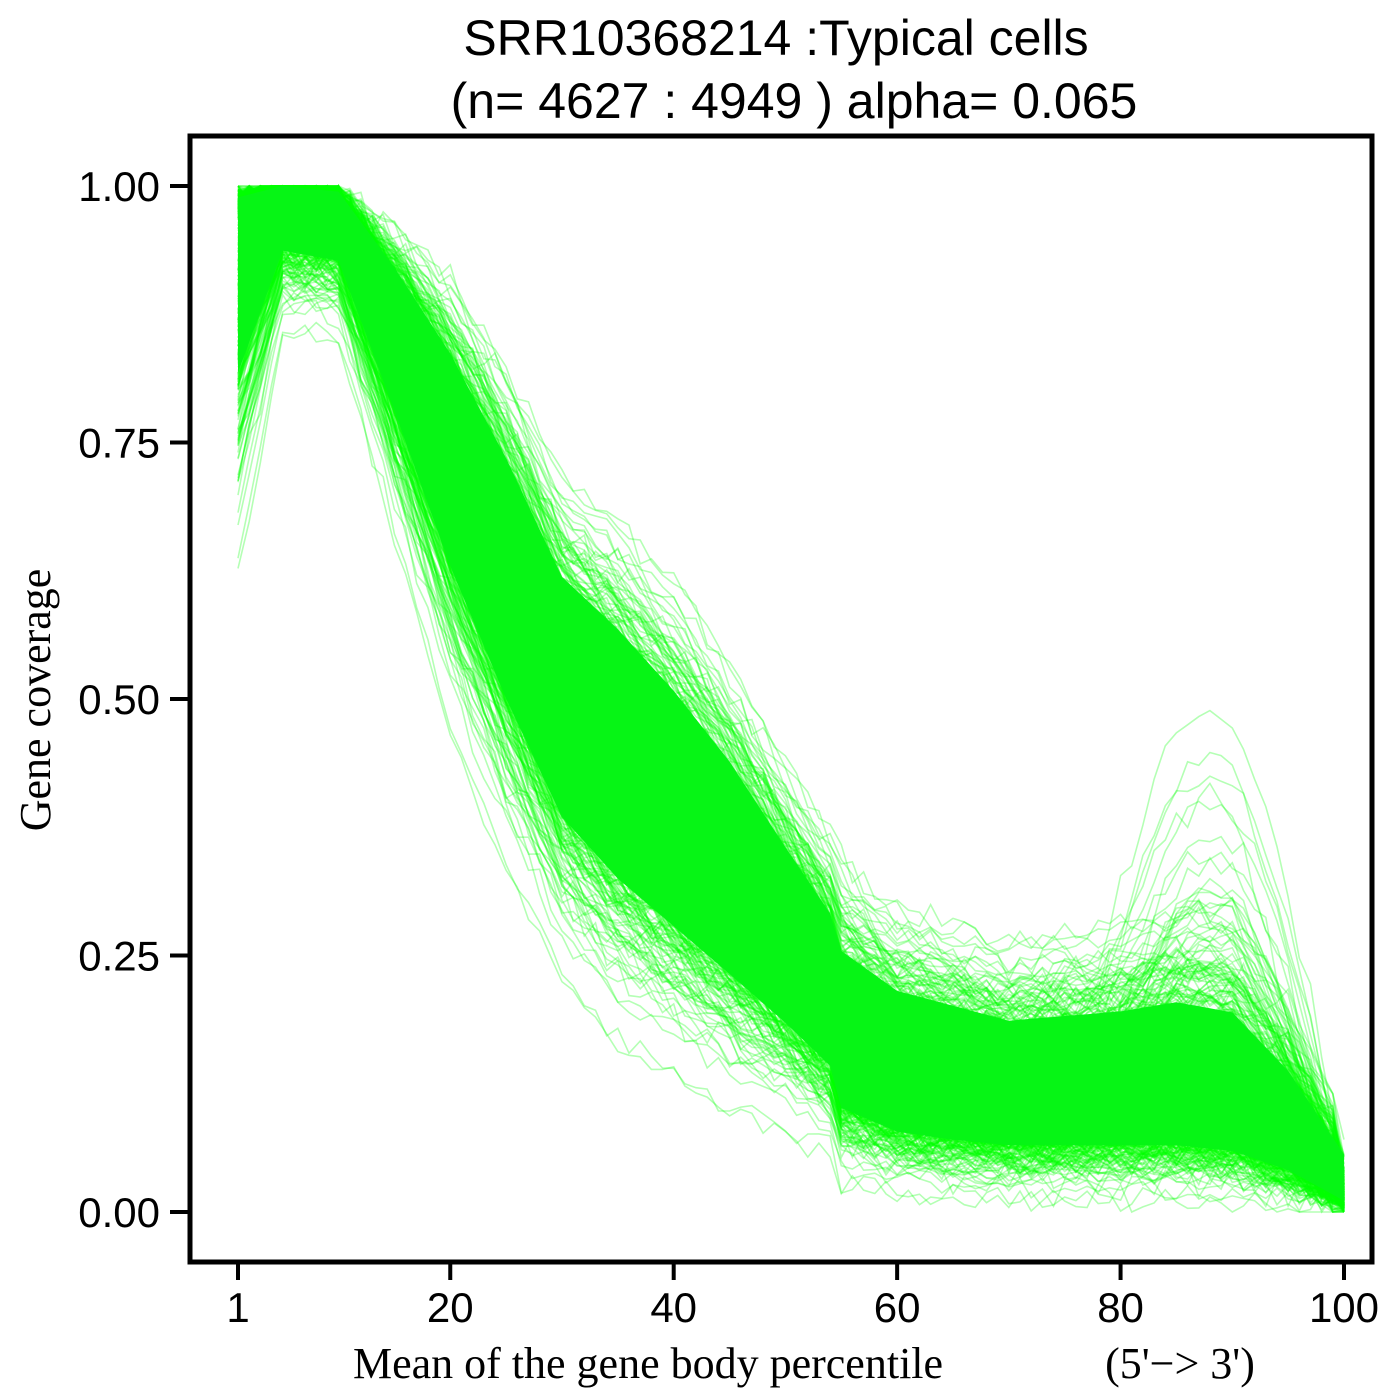  I want to click on y-tick-label: 0.50, so click(119, 699).